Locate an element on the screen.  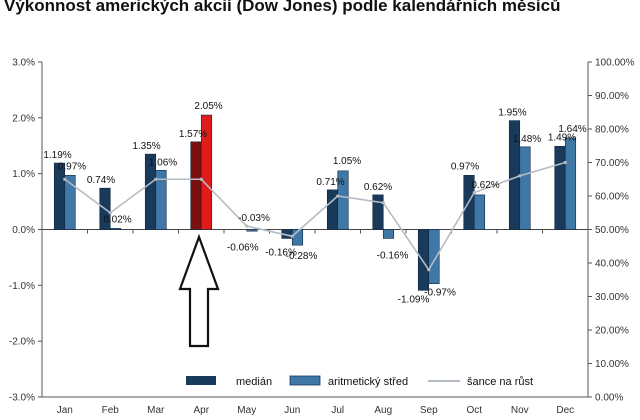
point-chance-feb is located at coordinates (110, 213).